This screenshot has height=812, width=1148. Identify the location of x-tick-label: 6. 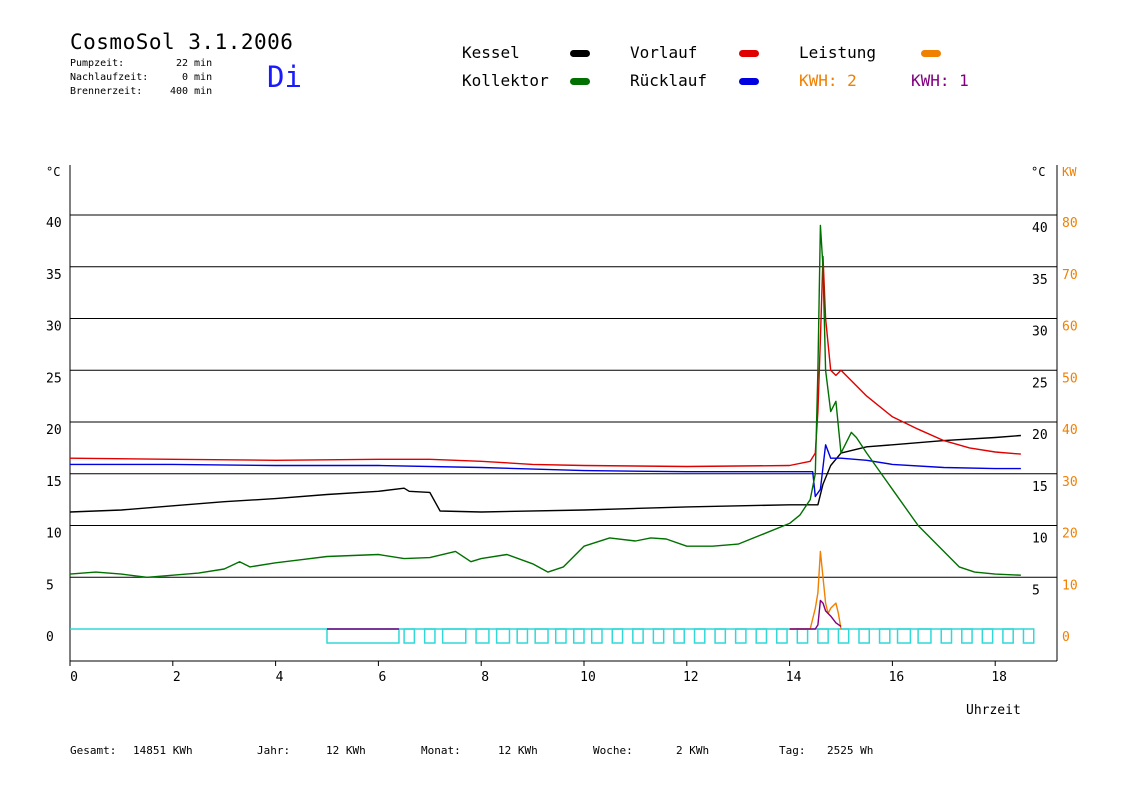
(382, 677).